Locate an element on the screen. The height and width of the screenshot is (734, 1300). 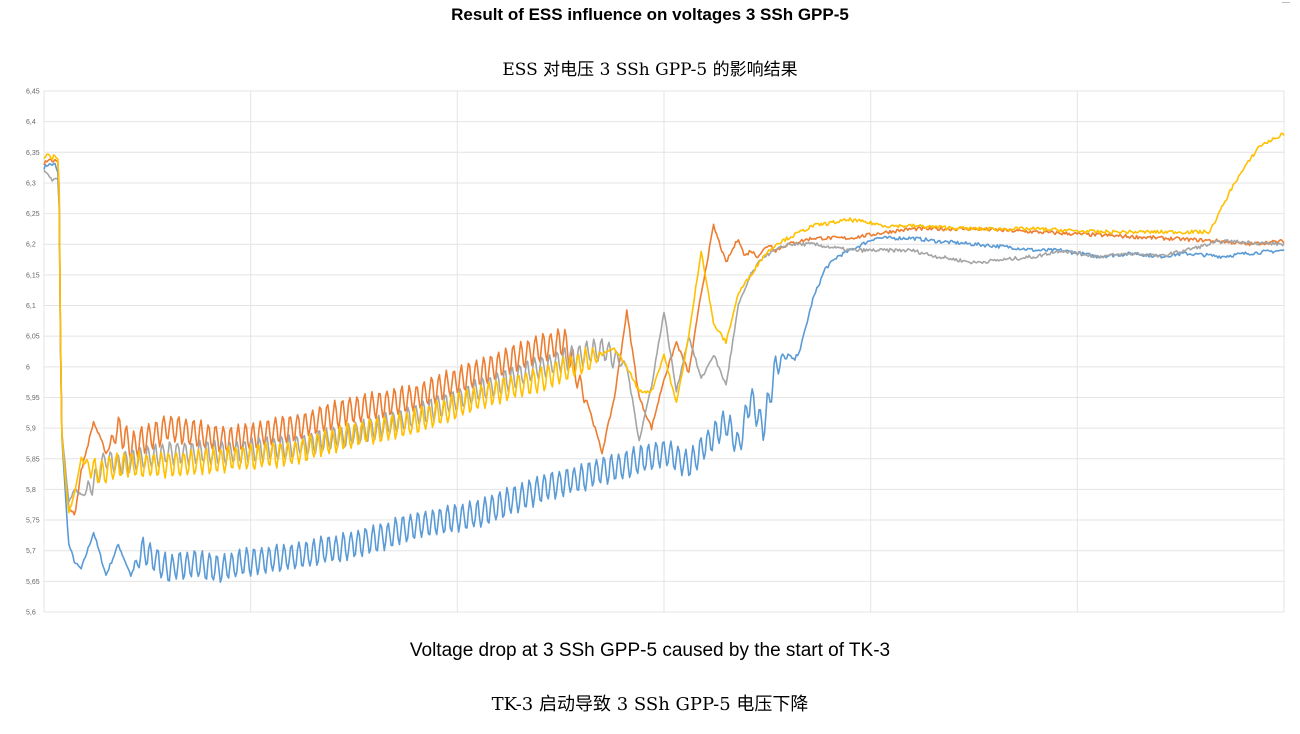
y-tick-label: 5,85 is located at coordinates (33, 459).